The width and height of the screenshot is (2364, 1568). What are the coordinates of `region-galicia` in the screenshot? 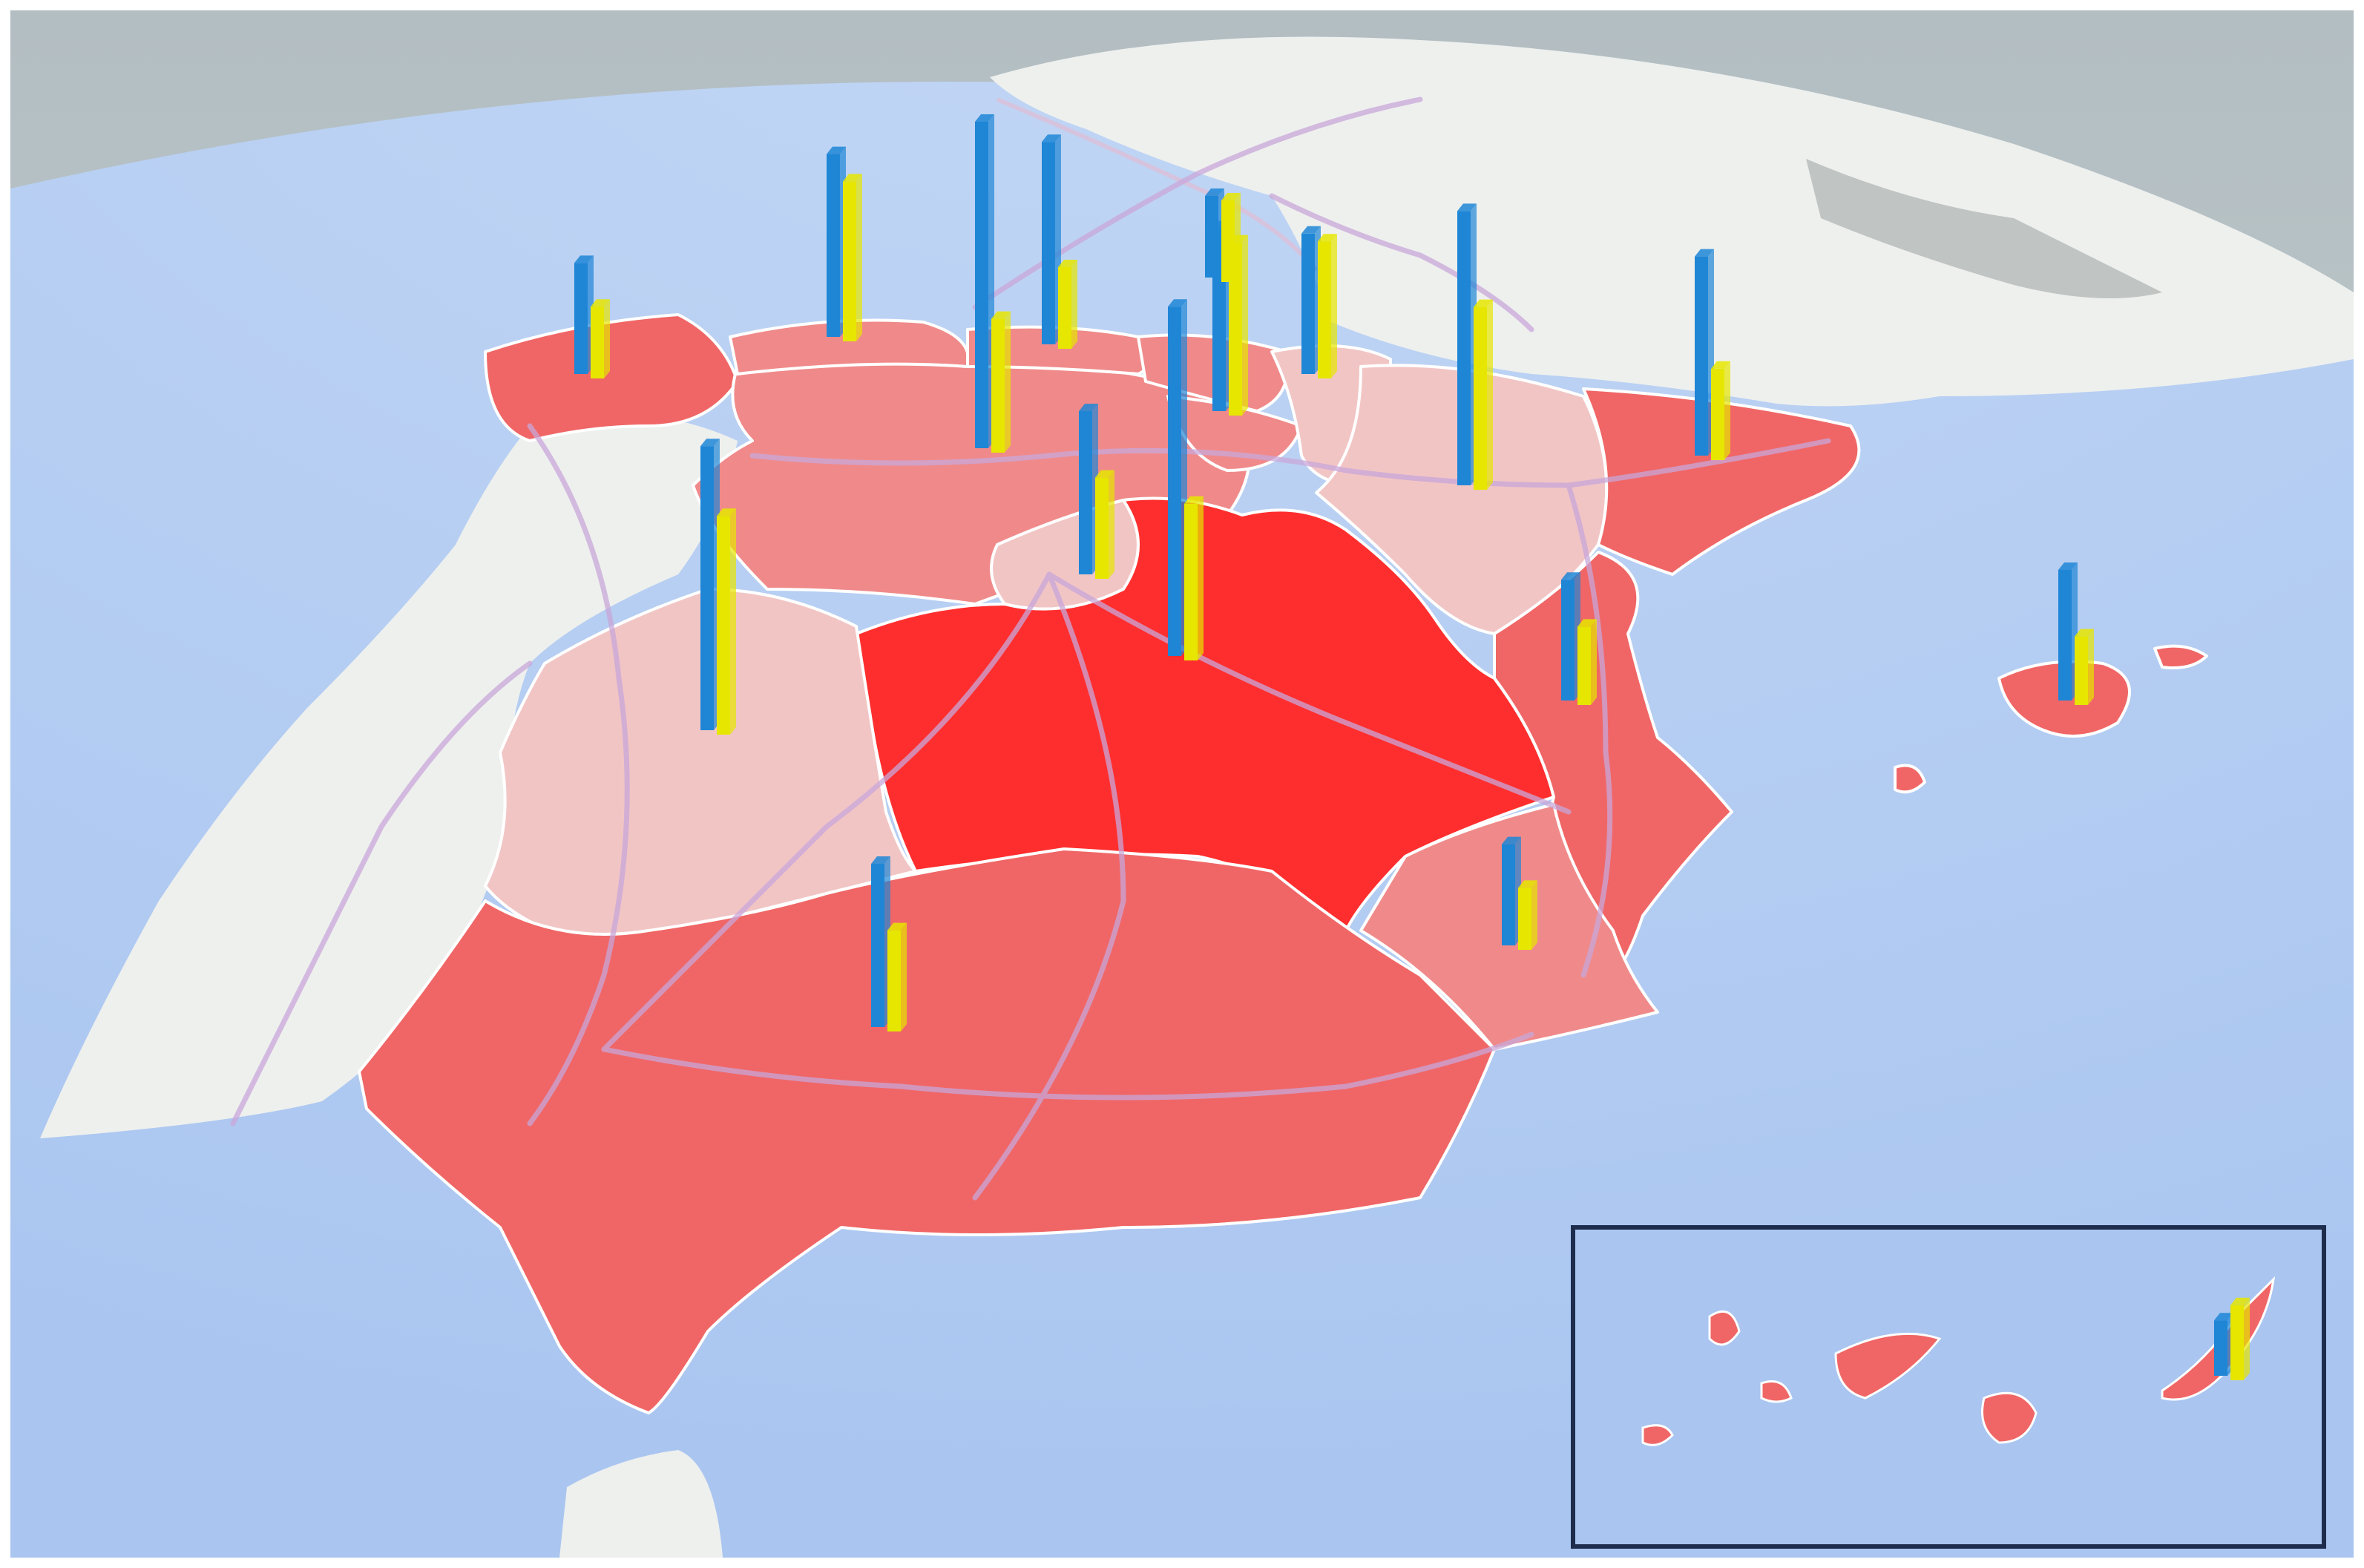 It's located at (611, 377).